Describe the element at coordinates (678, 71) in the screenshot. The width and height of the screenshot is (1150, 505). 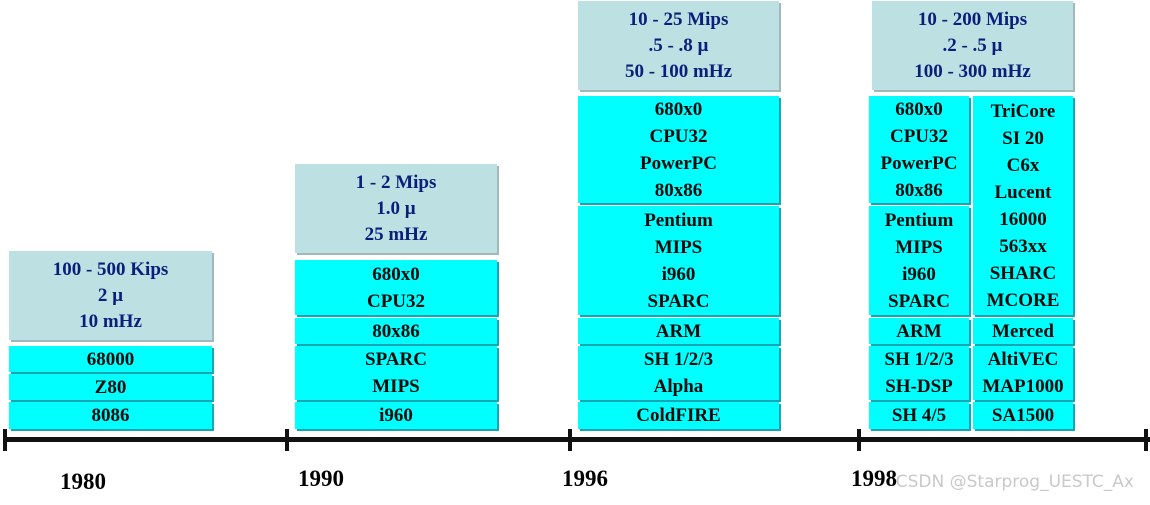
I see `col3-clock: 50 - 100 mHz` at that location.